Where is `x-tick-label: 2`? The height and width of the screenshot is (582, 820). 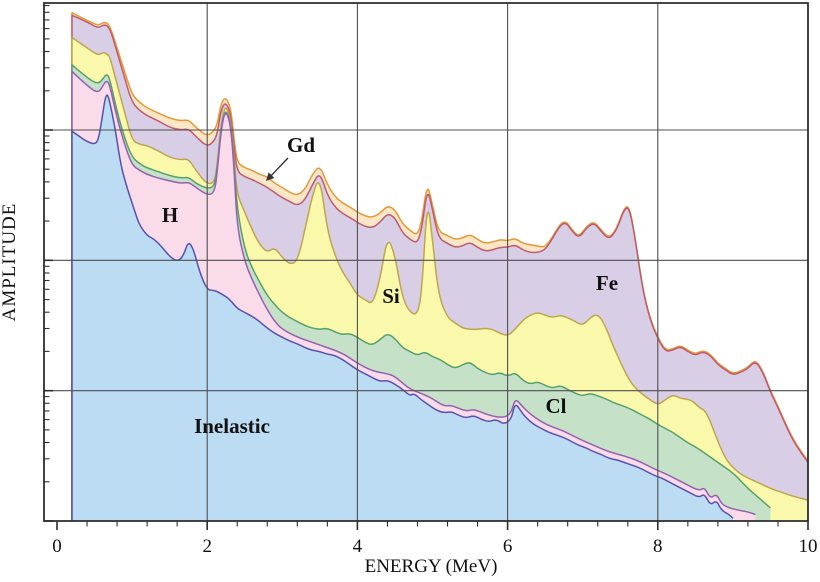 x-tick-label: 2 is located at coordinates (207, 546).